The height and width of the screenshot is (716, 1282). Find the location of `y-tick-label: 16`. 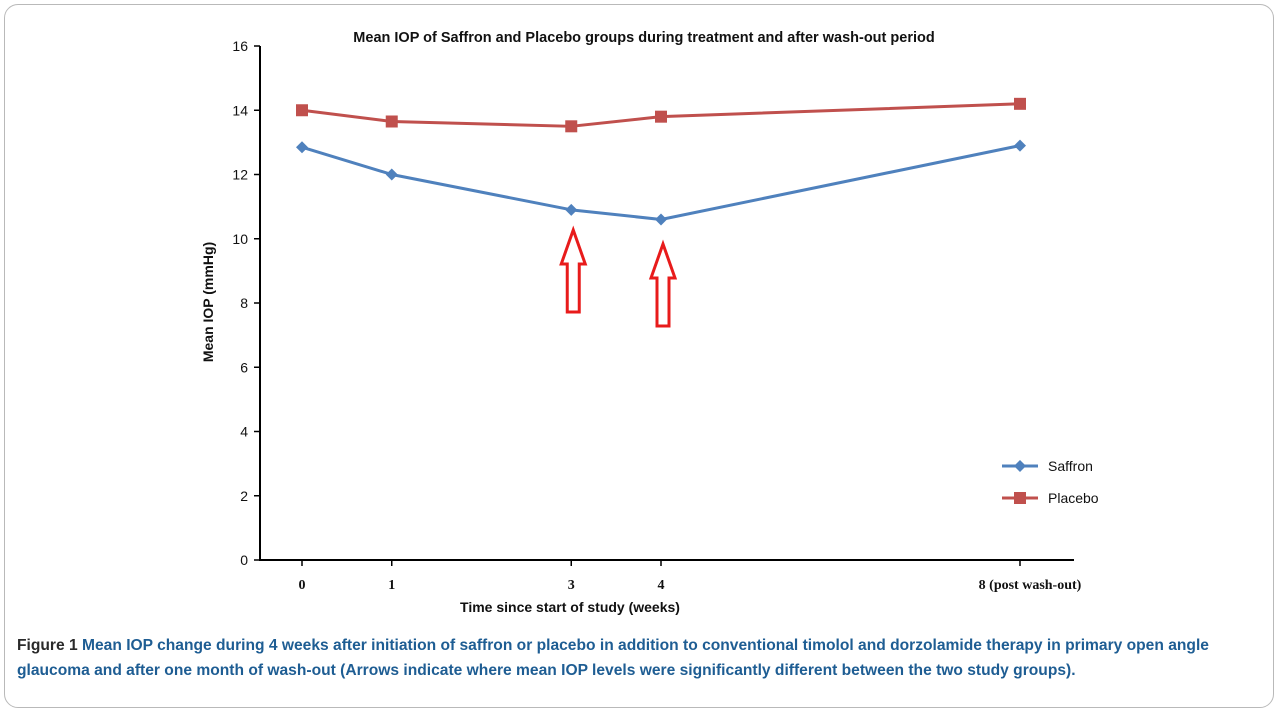

y-tick-label: 16 is located at coordinates (240, 46).